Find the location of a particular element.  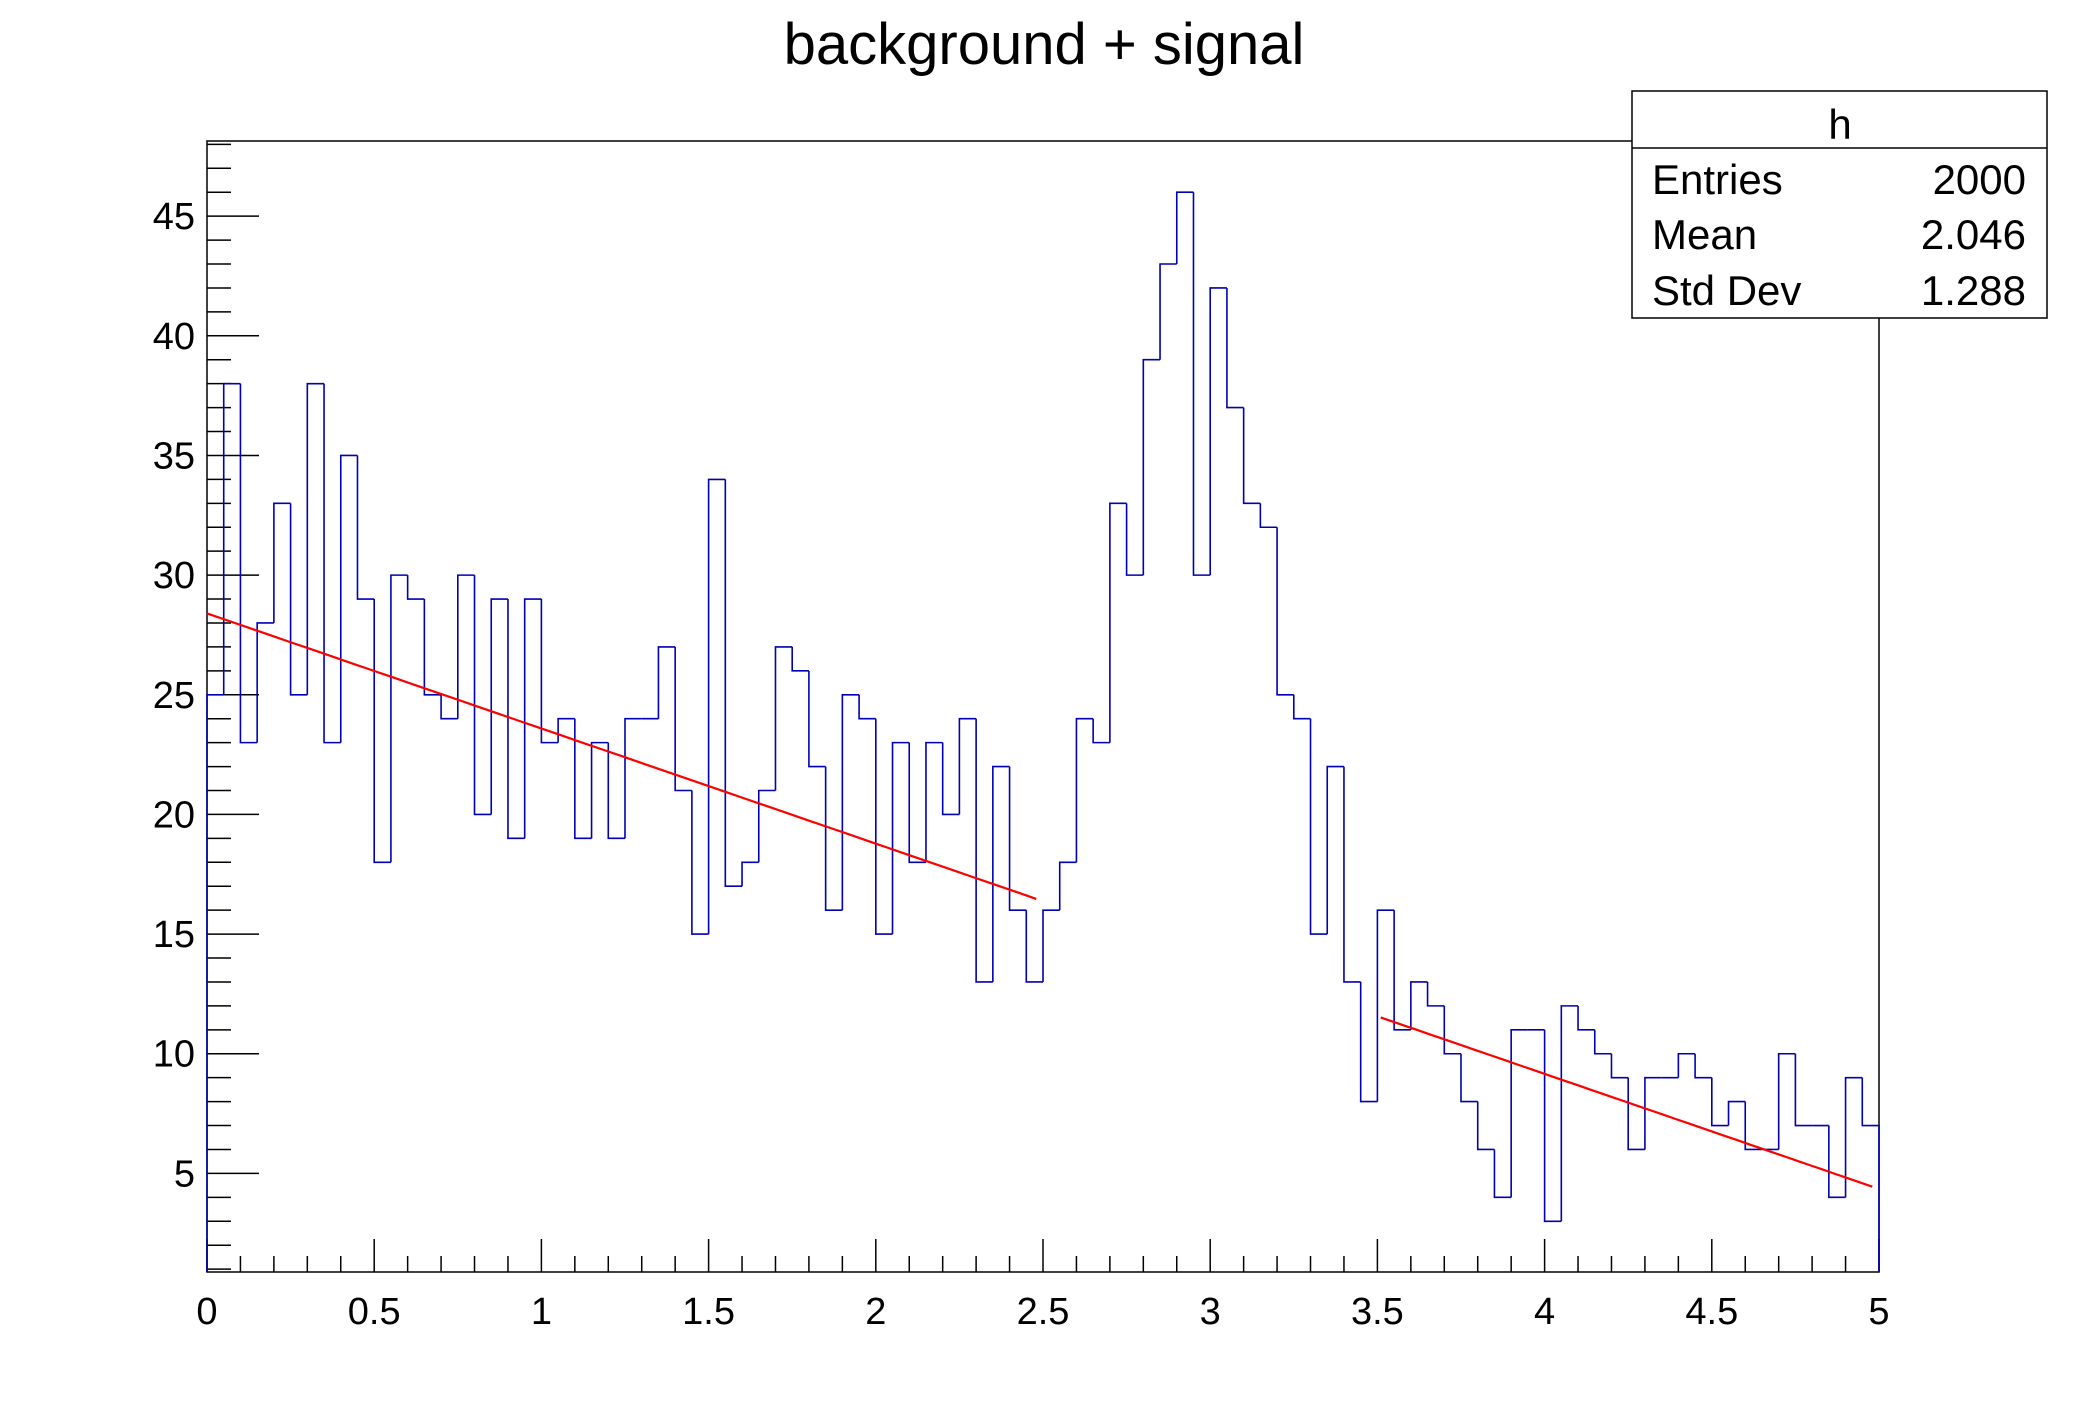

x-tick-label: 5 is located at coordinates (1878, 1312).